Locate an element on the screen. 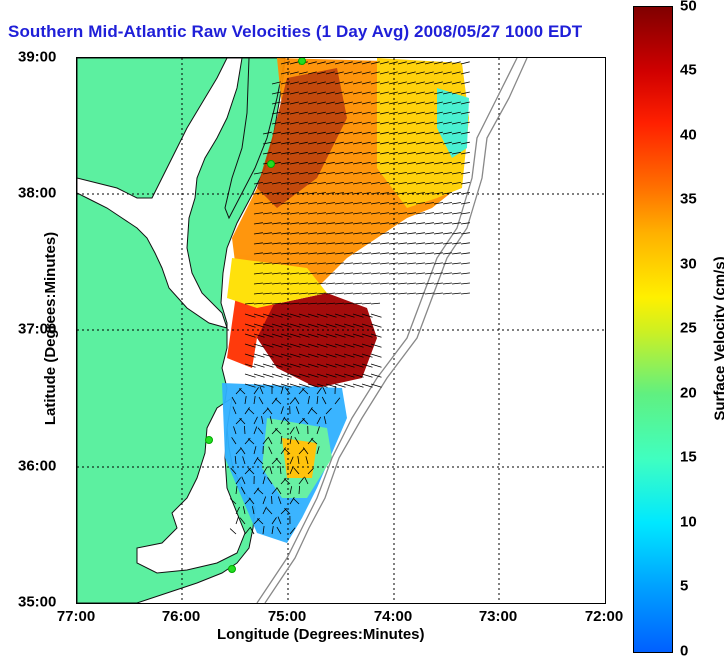 This screenshot has height=660, width=724. colorbar-tick: 0 is located at coordinates (684, 651).